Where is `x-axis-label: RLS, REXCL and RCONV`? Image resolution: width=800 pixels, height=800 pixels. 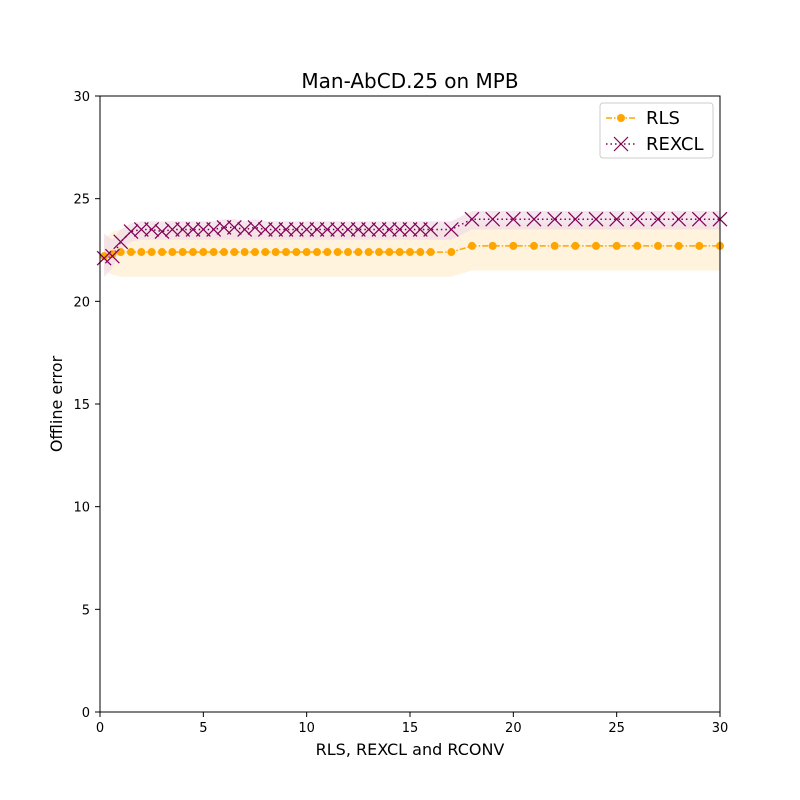
x-axis-label: RLS, REXCL and RCONV is located at coordinates (410, 749).